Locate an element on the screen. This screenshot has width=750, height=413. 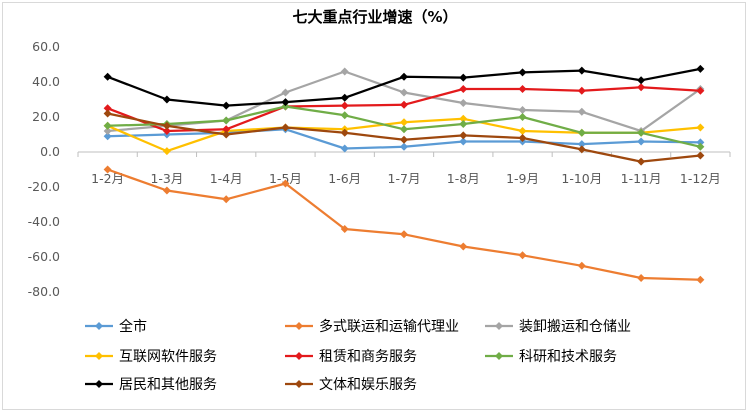
x-tick-label: 1-11月 is located at coordinates (641, 178).